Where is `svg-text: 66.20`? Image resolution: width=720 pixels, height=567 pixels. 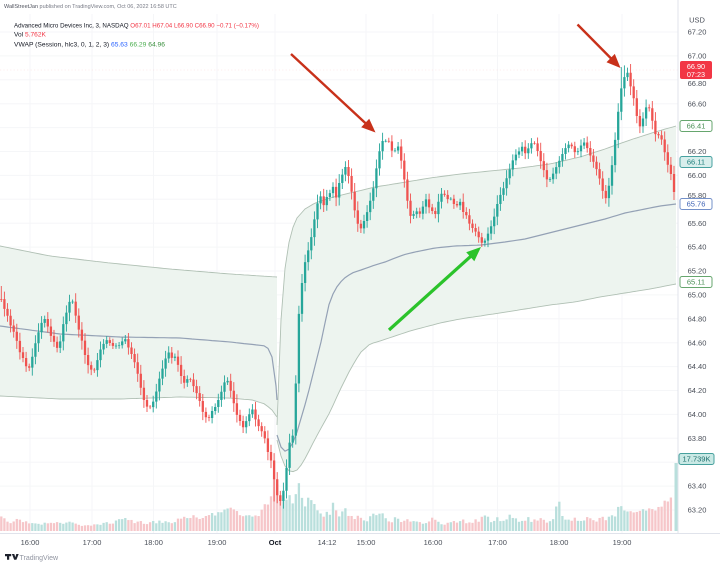 svg-text: 66.20 is located at coordinates (697, 151).